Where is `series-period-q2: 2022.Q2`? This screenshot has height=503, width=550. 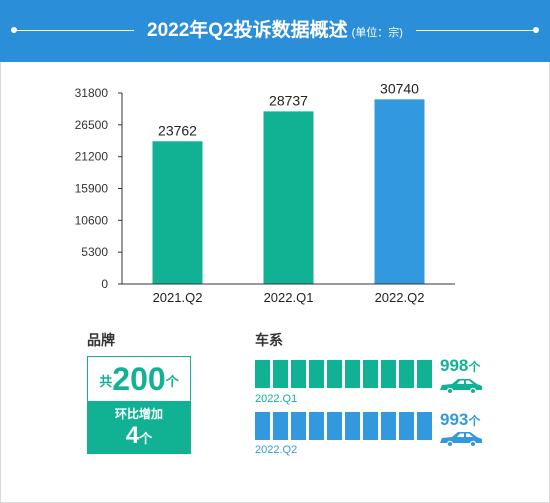 series-period-q2: 2022.Q2 is located at coordinates (276, 450).